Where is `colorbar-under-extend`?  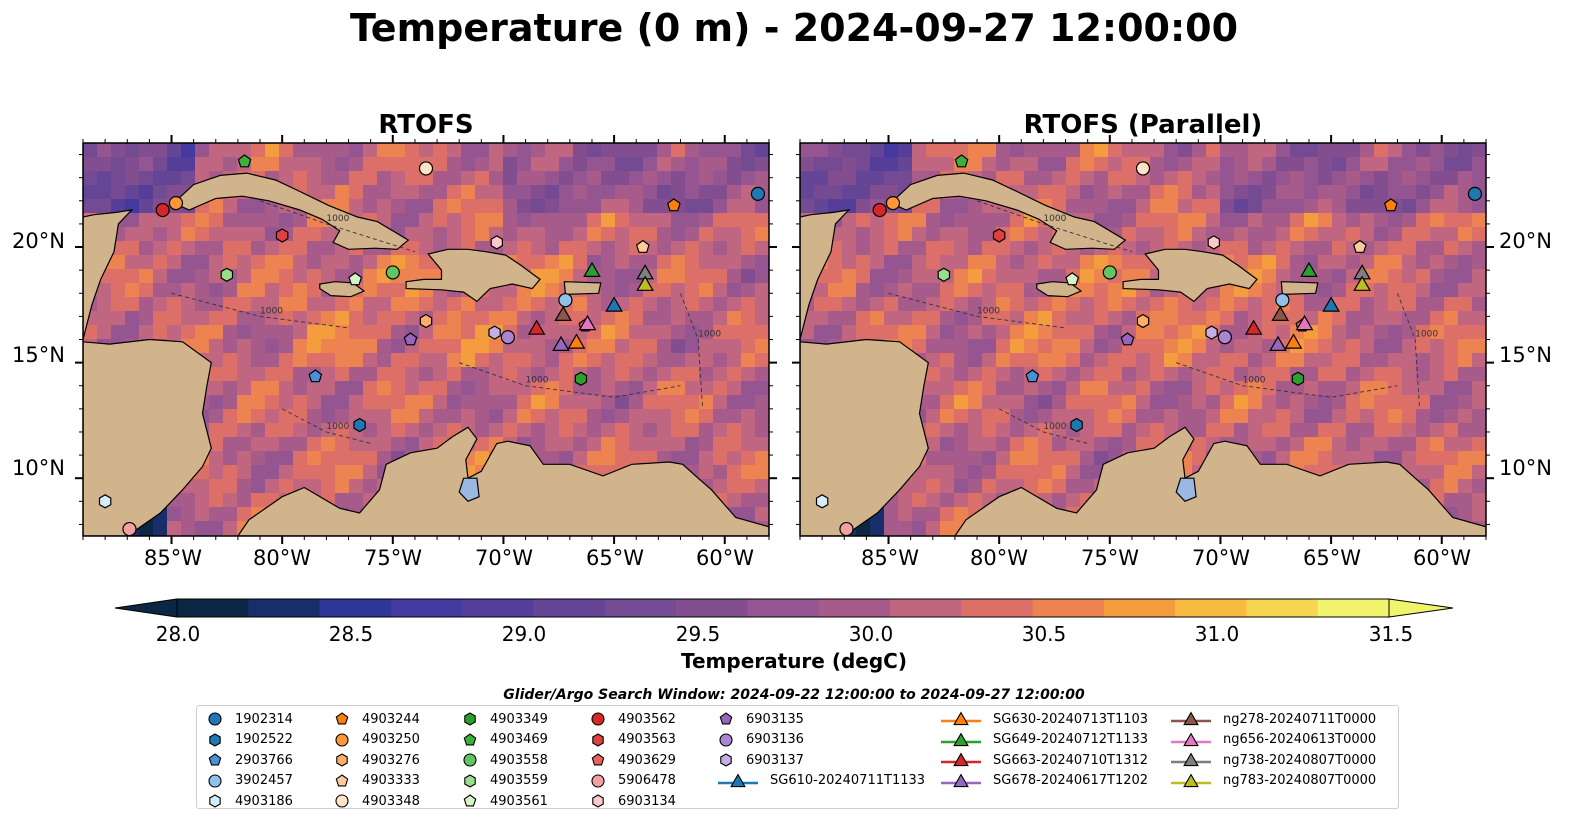
colorbar-under-extend is located at coordinates (146, 608).